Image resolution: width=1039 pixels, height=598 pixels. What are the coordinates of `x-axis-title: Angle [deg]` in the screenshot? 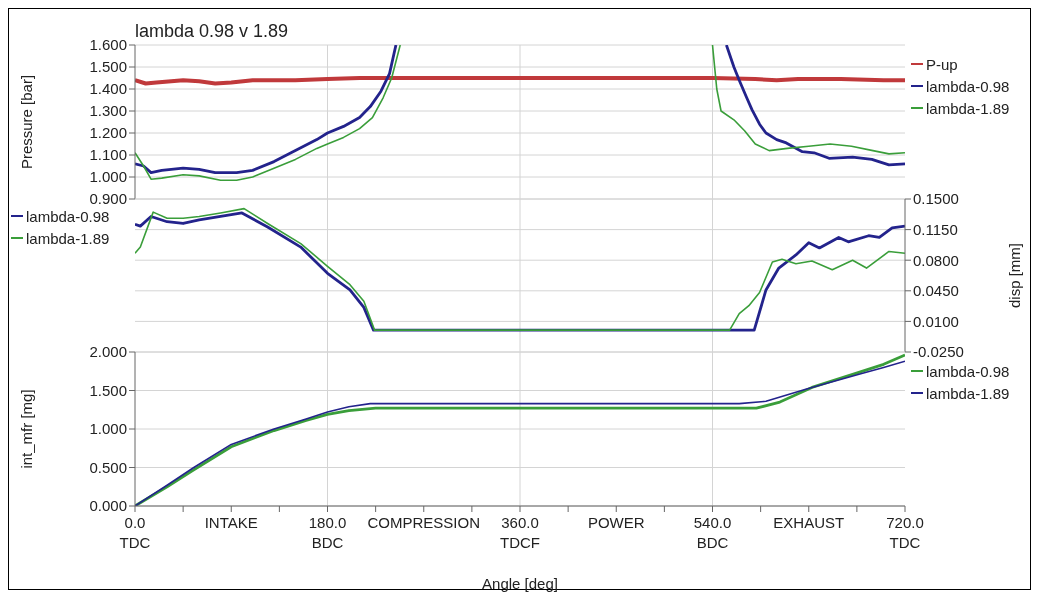 It's located at (520, 583).